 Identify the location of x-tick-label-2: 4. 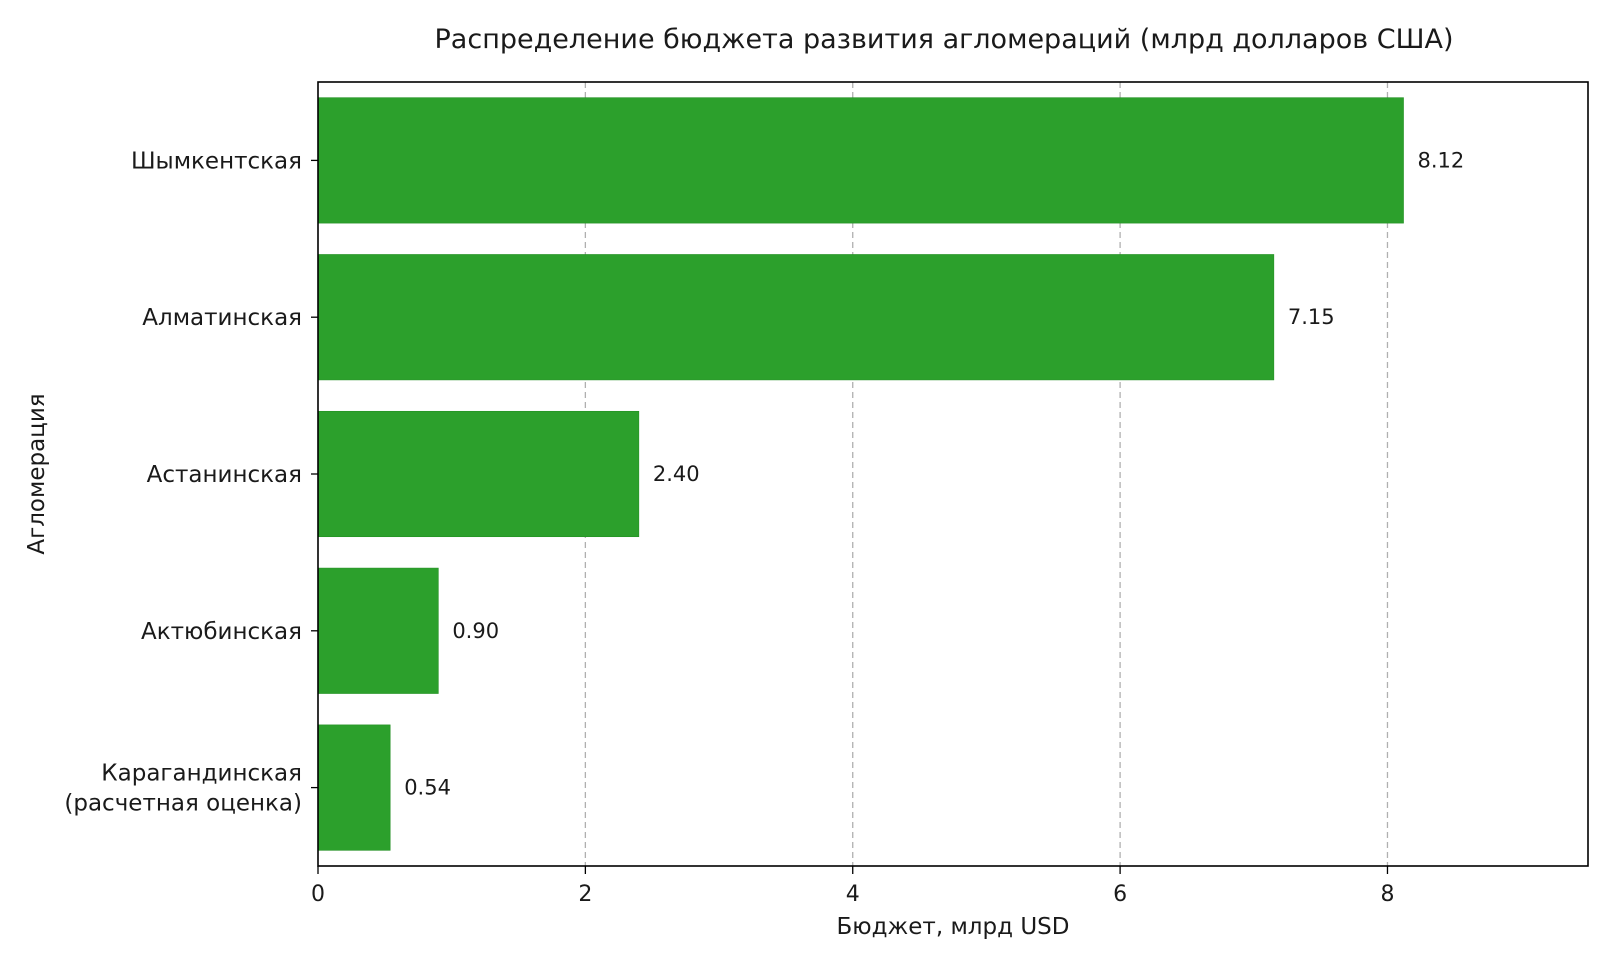
(853, 894).